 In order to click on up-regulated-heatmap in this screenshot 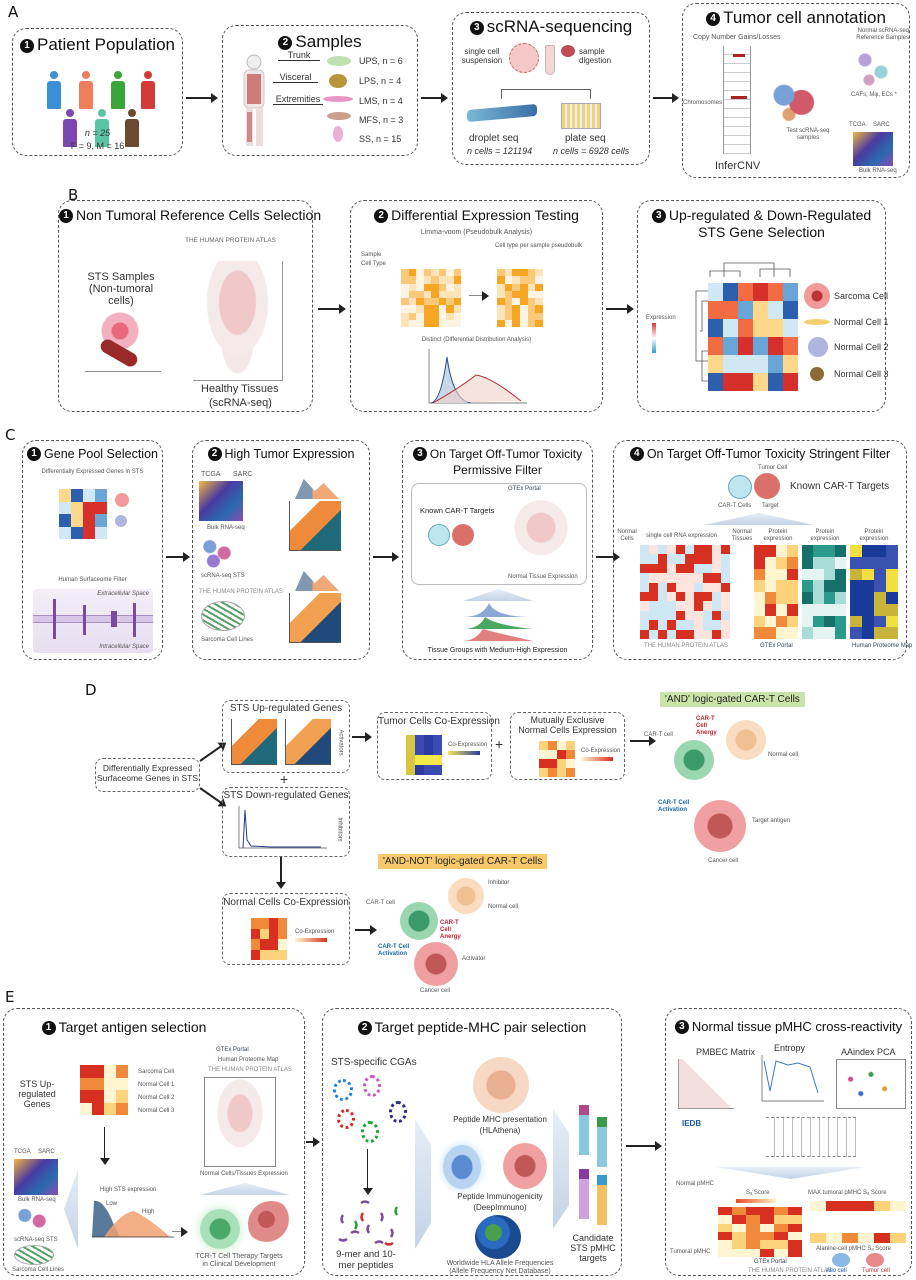, I will do `click(104, 1090)`.